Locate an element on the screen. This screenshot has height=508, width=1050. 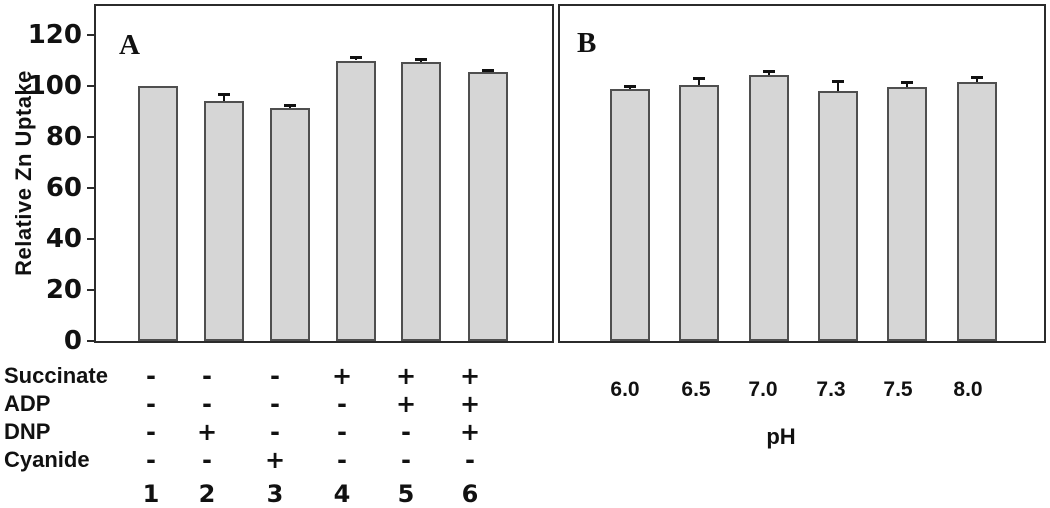
ph-tick-label-7.0: 7.0 is located at coordinates (763, 389).